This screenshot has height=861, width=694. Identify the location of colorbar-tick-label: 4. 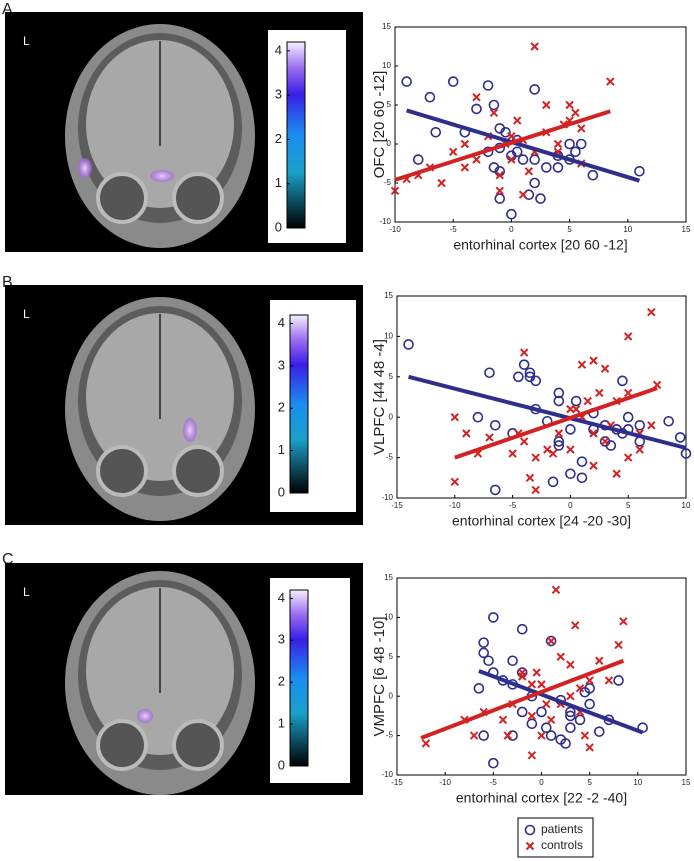
(281, 322).